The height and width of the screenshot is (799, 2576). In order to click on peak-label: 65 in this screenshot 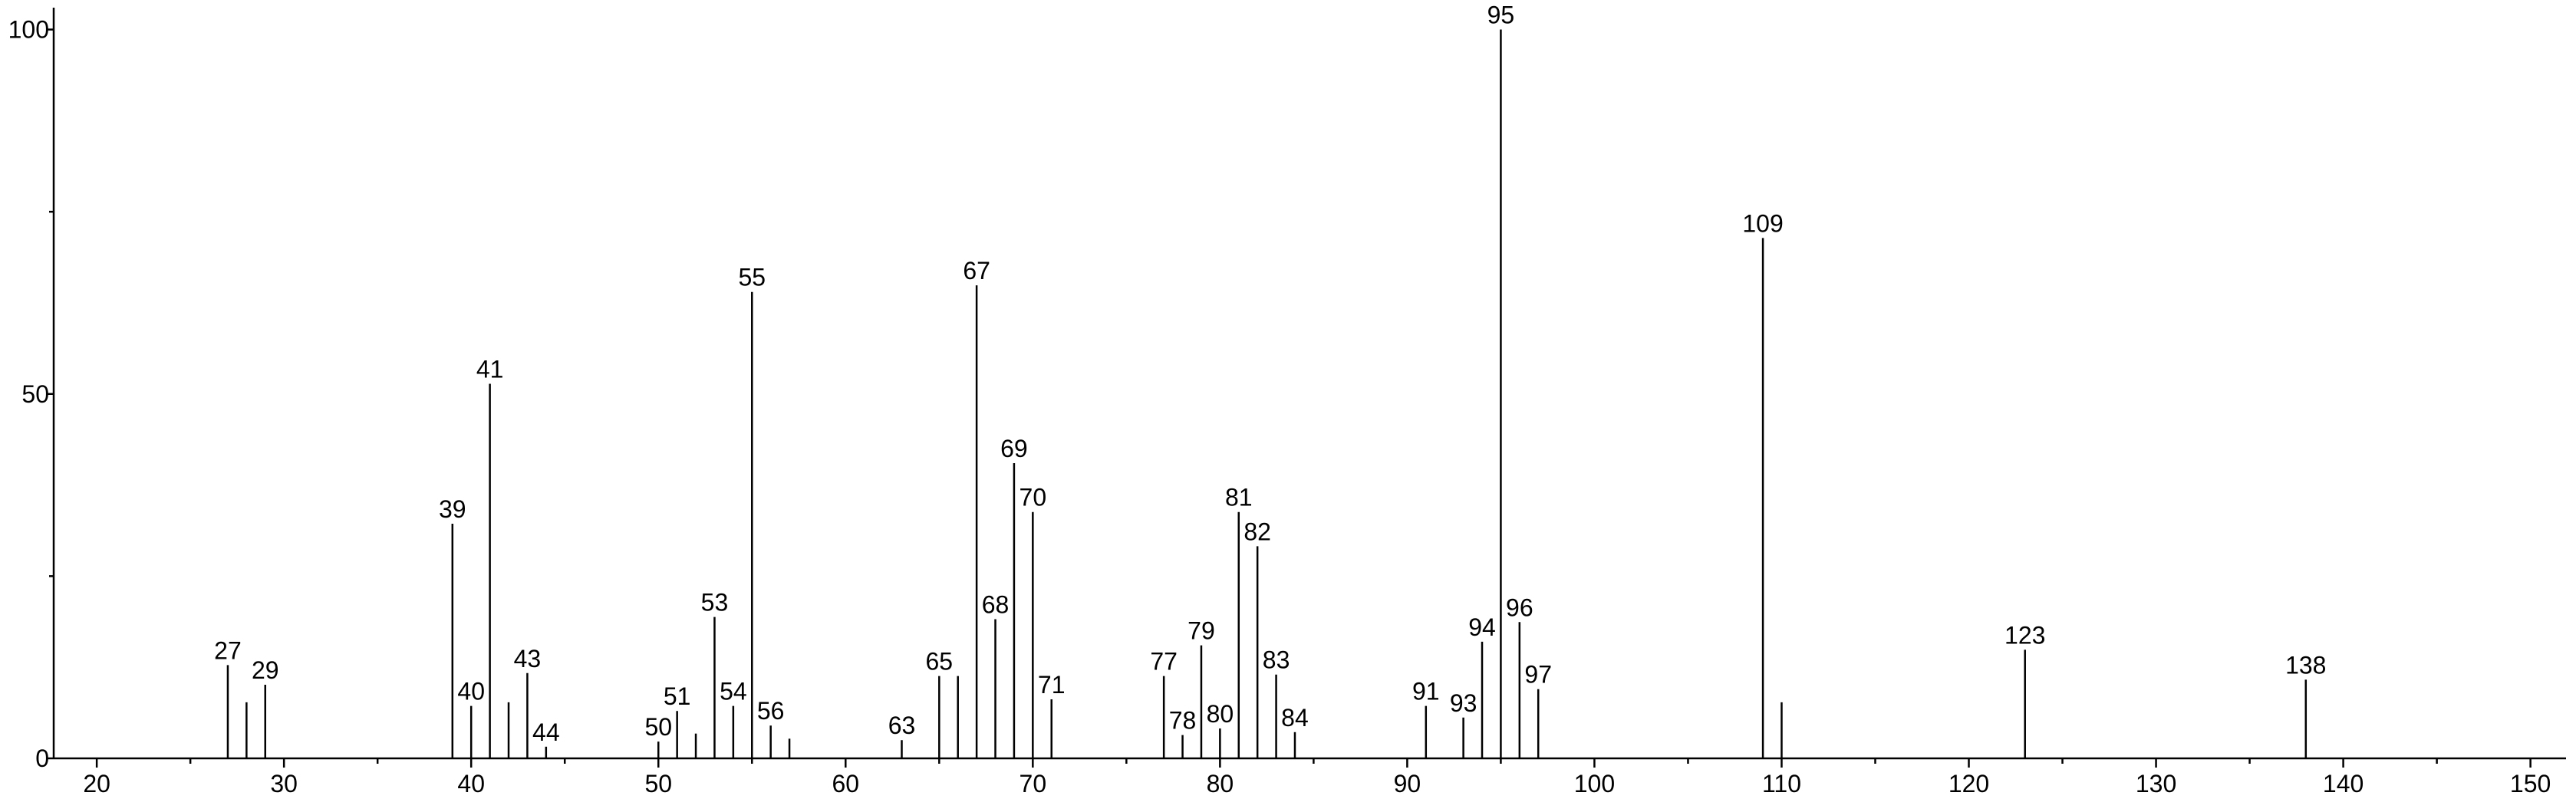, I will do `click(940, 662)`.